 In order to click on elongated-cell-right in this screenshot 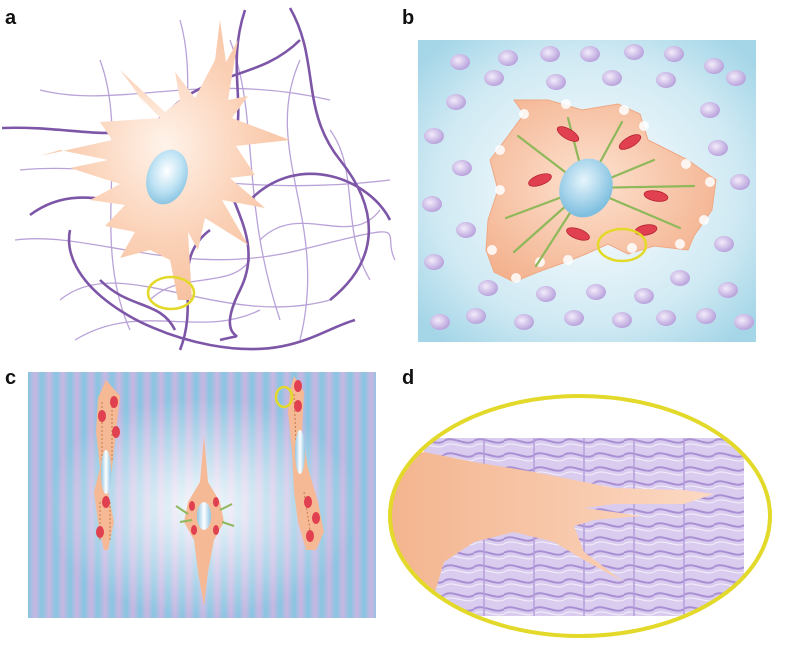, I will do `click(306, 463)`.